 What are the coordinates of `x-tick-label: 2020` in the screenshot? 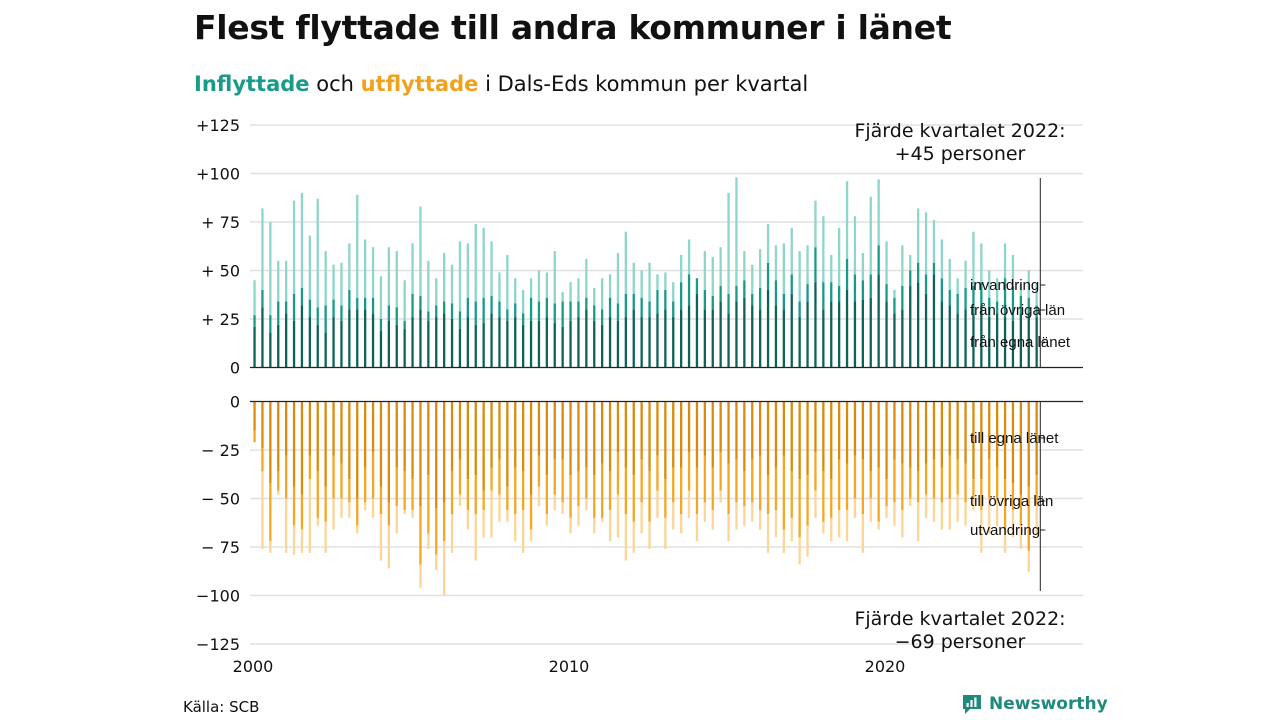 It's located at (885, 666).